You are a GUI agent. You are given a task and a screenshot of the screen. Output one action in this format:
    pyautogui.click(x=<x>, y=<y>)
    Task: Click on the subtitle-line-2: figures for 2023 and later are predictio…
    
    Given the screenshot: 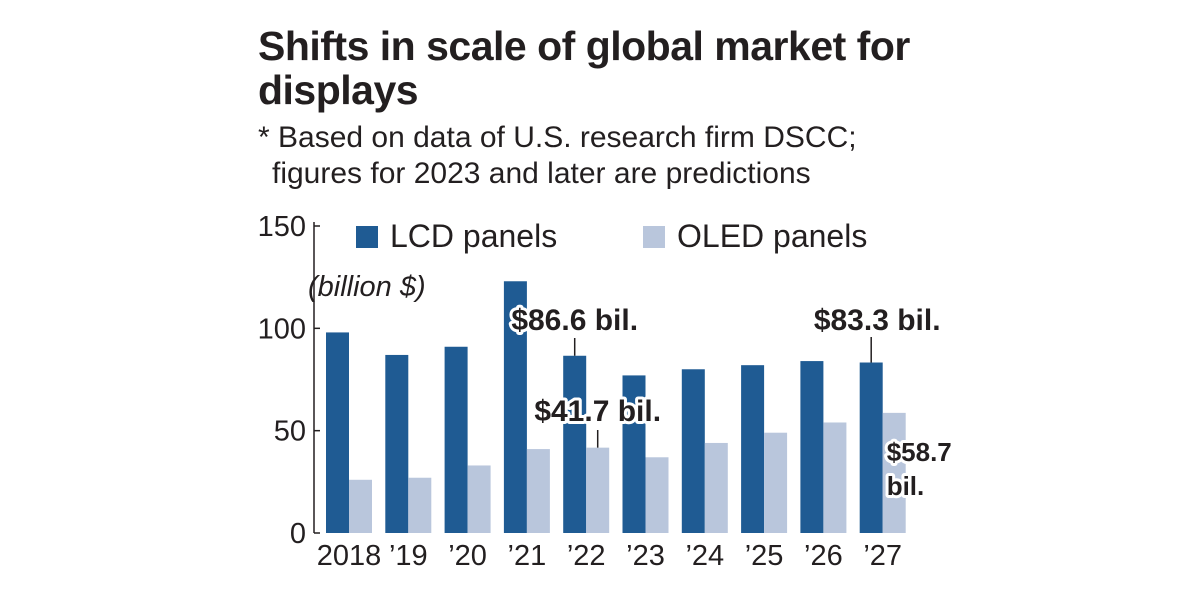 What is the action you would take?
    pyautogui.click(x=541, y=173)
    